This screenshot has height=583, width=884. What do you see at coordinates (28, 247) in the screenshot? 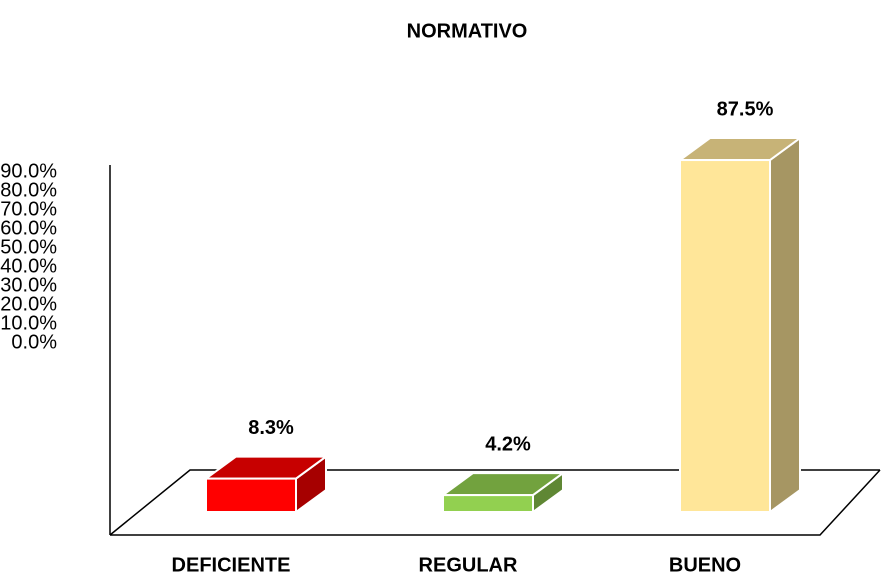
I see `y-tick-label: 50.0%` at bounding box center [28, 247].